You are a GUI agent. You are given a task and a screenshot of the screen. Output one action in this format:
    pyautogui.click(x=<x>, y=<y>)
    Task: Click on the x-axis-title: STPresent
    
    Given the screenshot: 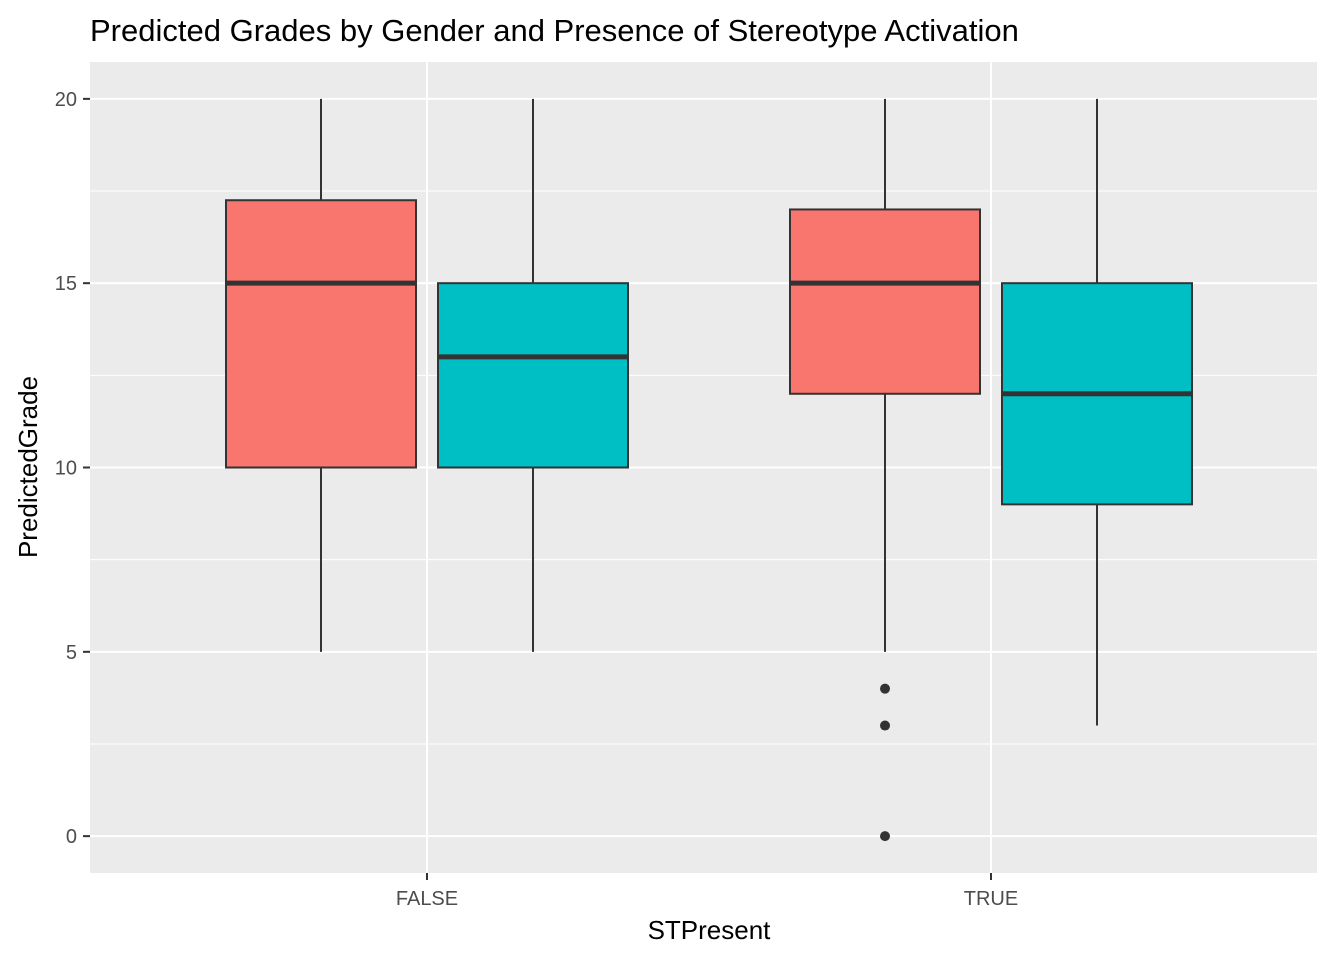 What is the action you would take?
    pyautogui.click(x=710, y=930)
    